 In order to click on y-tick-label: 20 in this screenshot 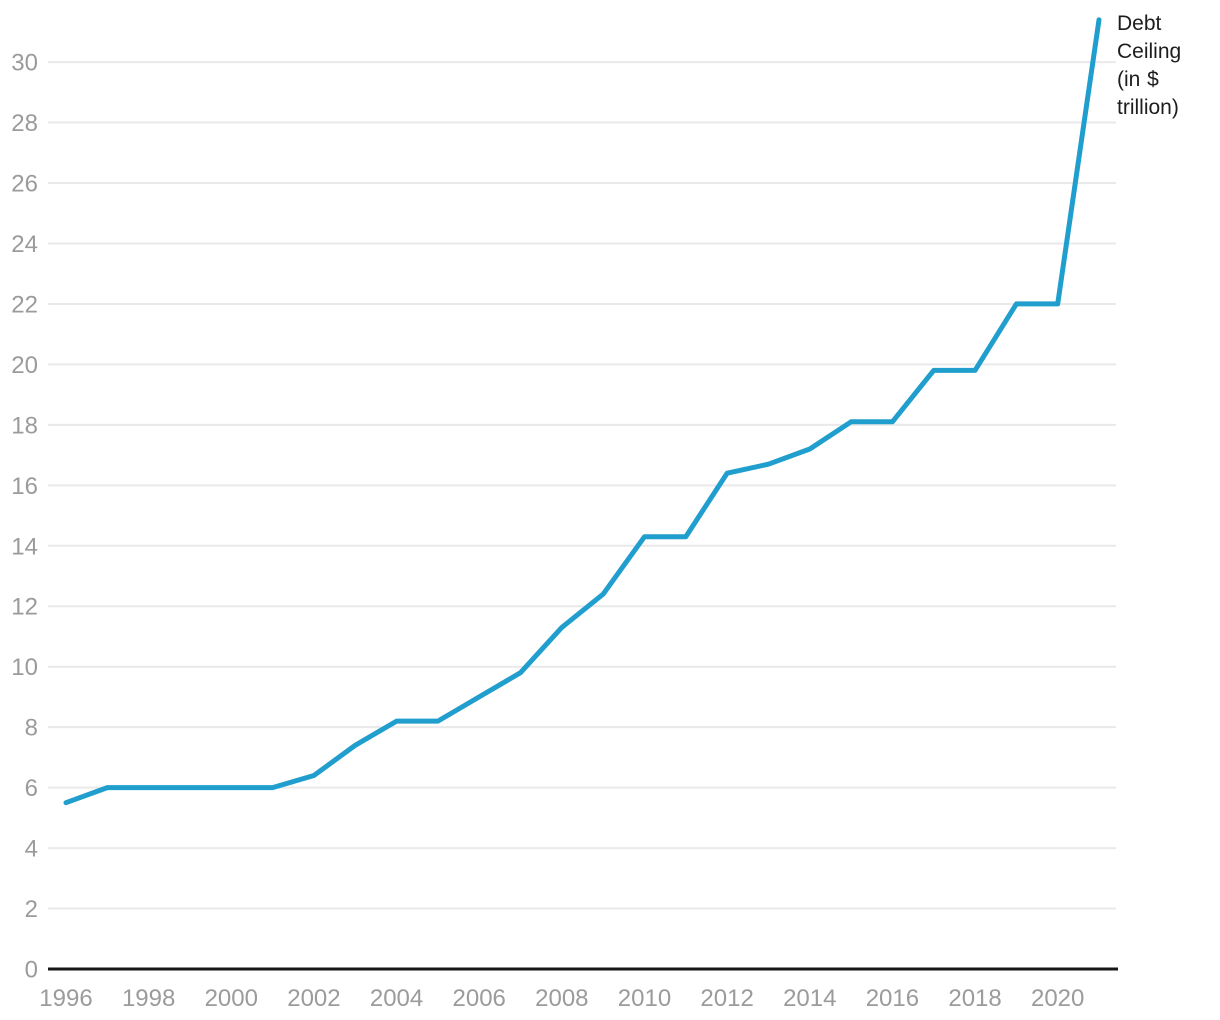, I will do `click(24, 365)`.